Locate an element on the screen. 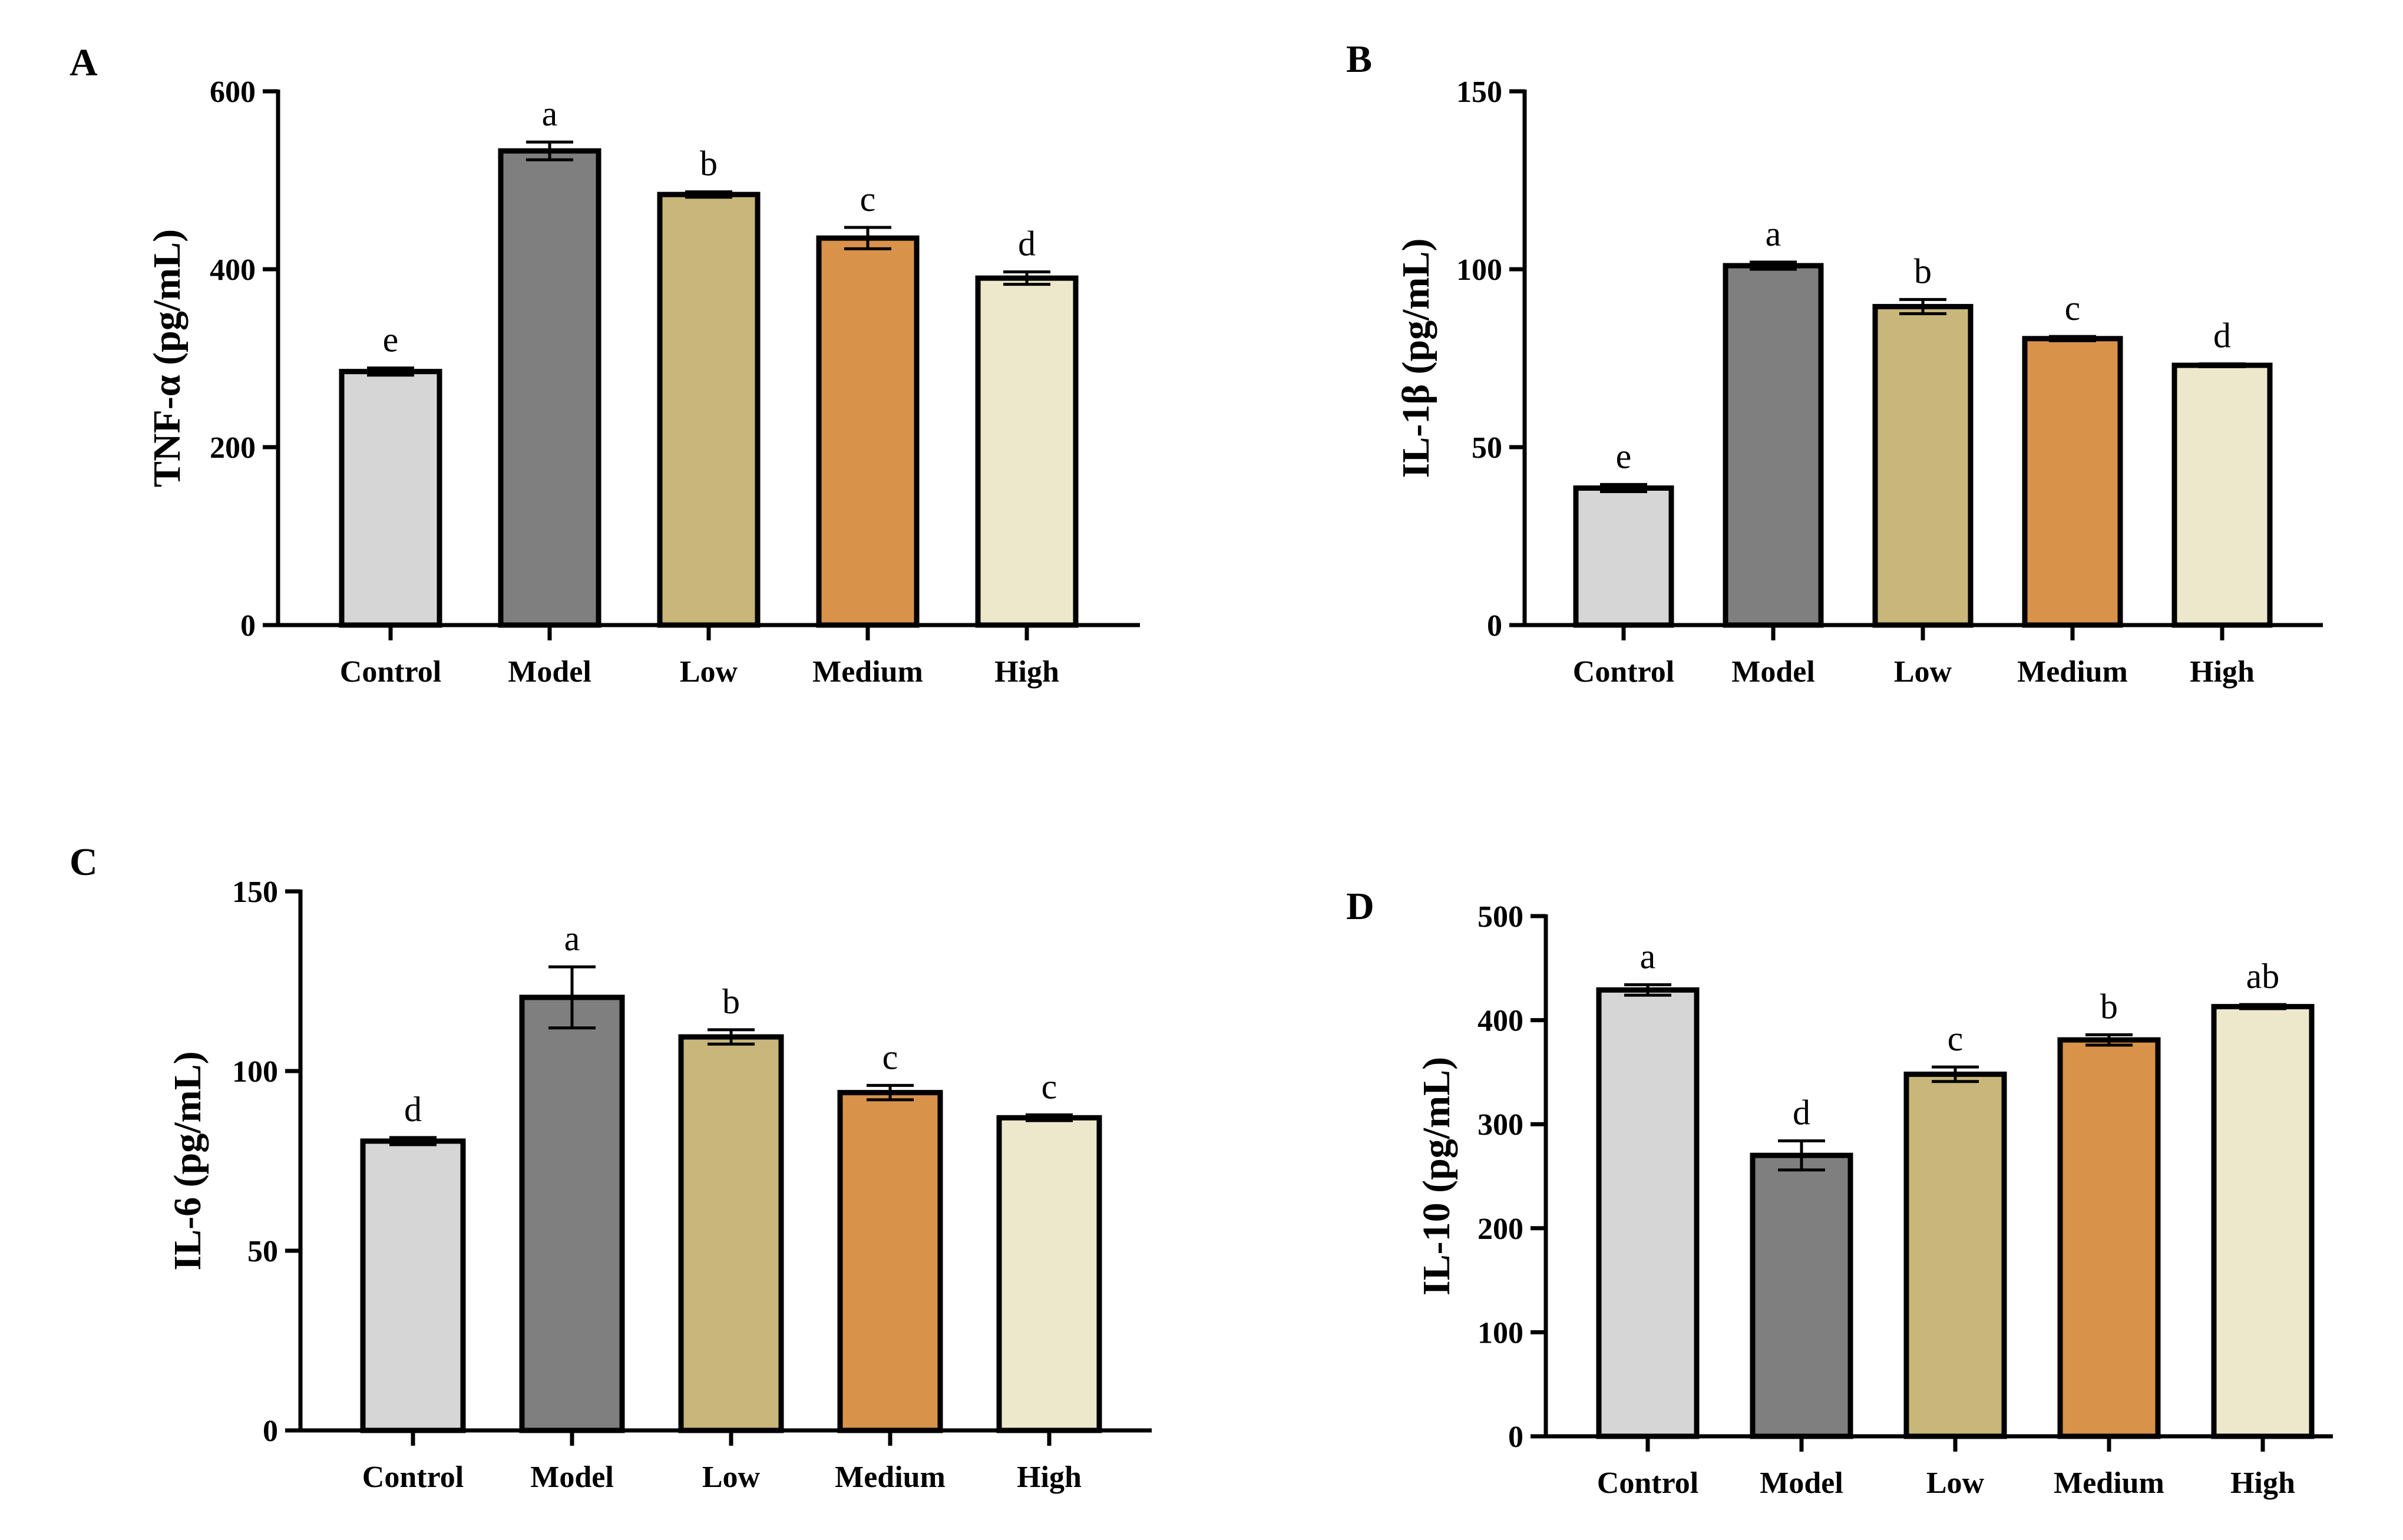  panel-letter: A is located at coordinates (84, 62).